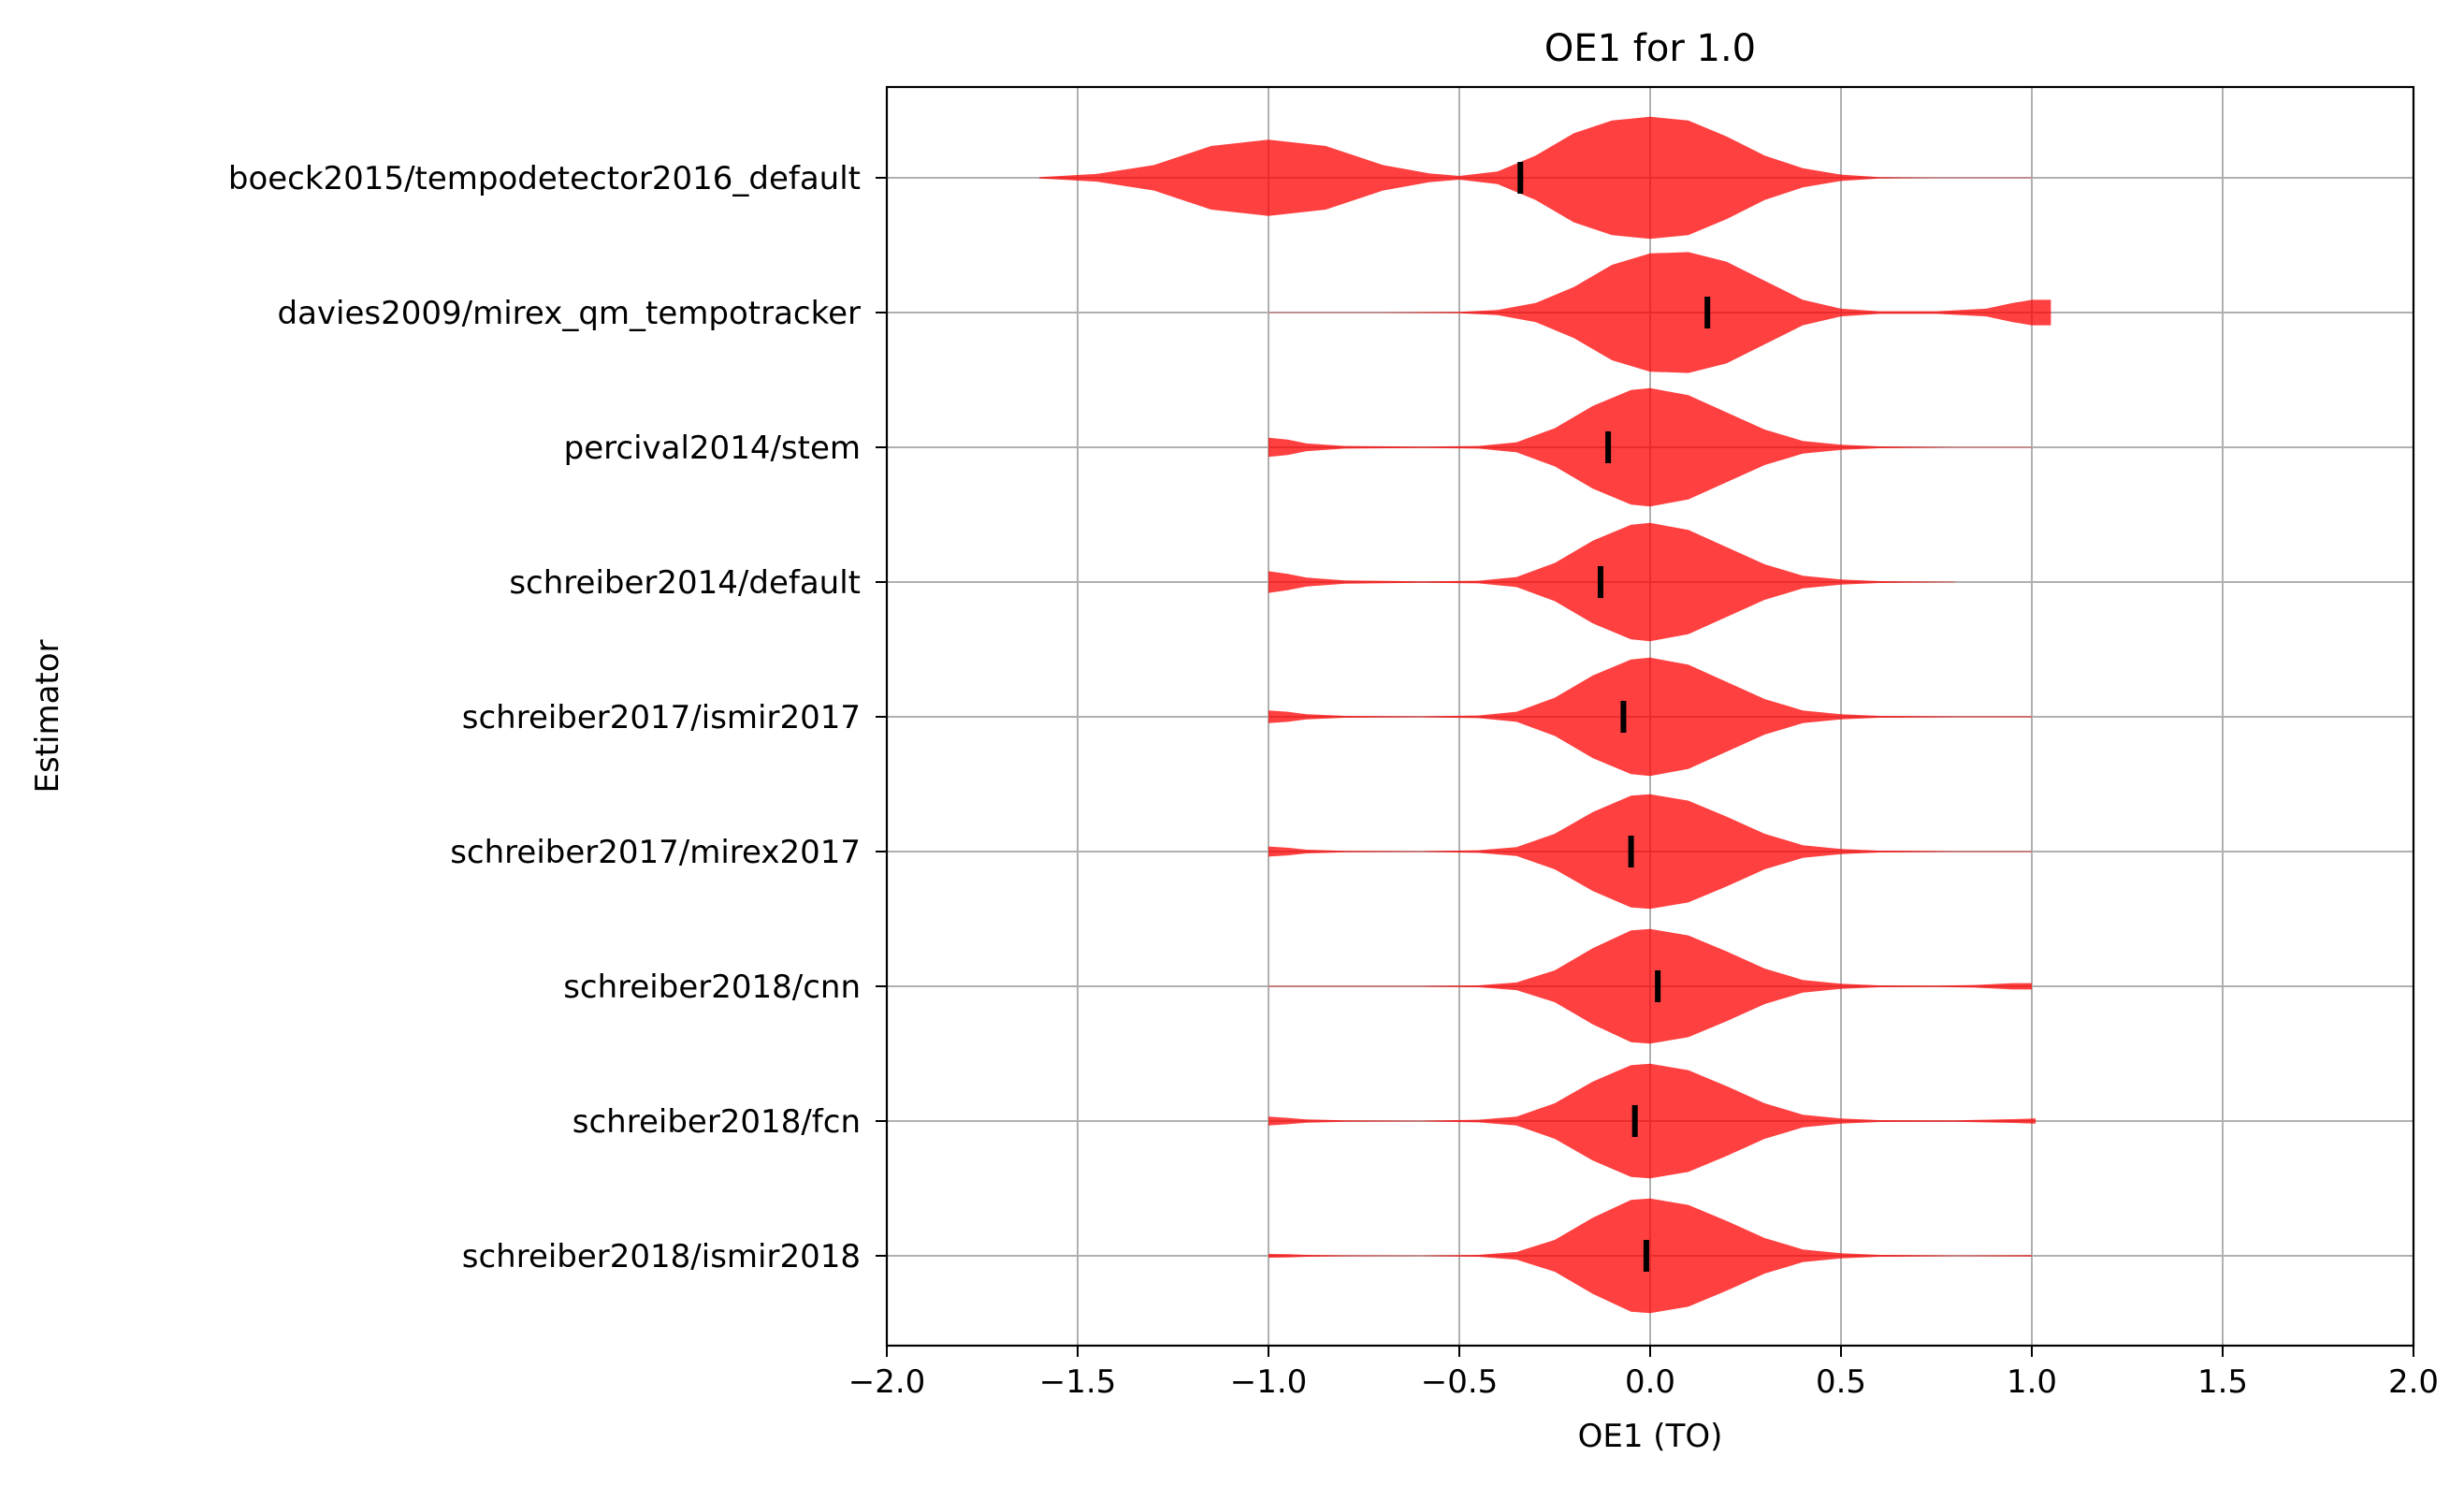  I want to click on chart-title: OE1 for 1.0, so click(1650, 48).